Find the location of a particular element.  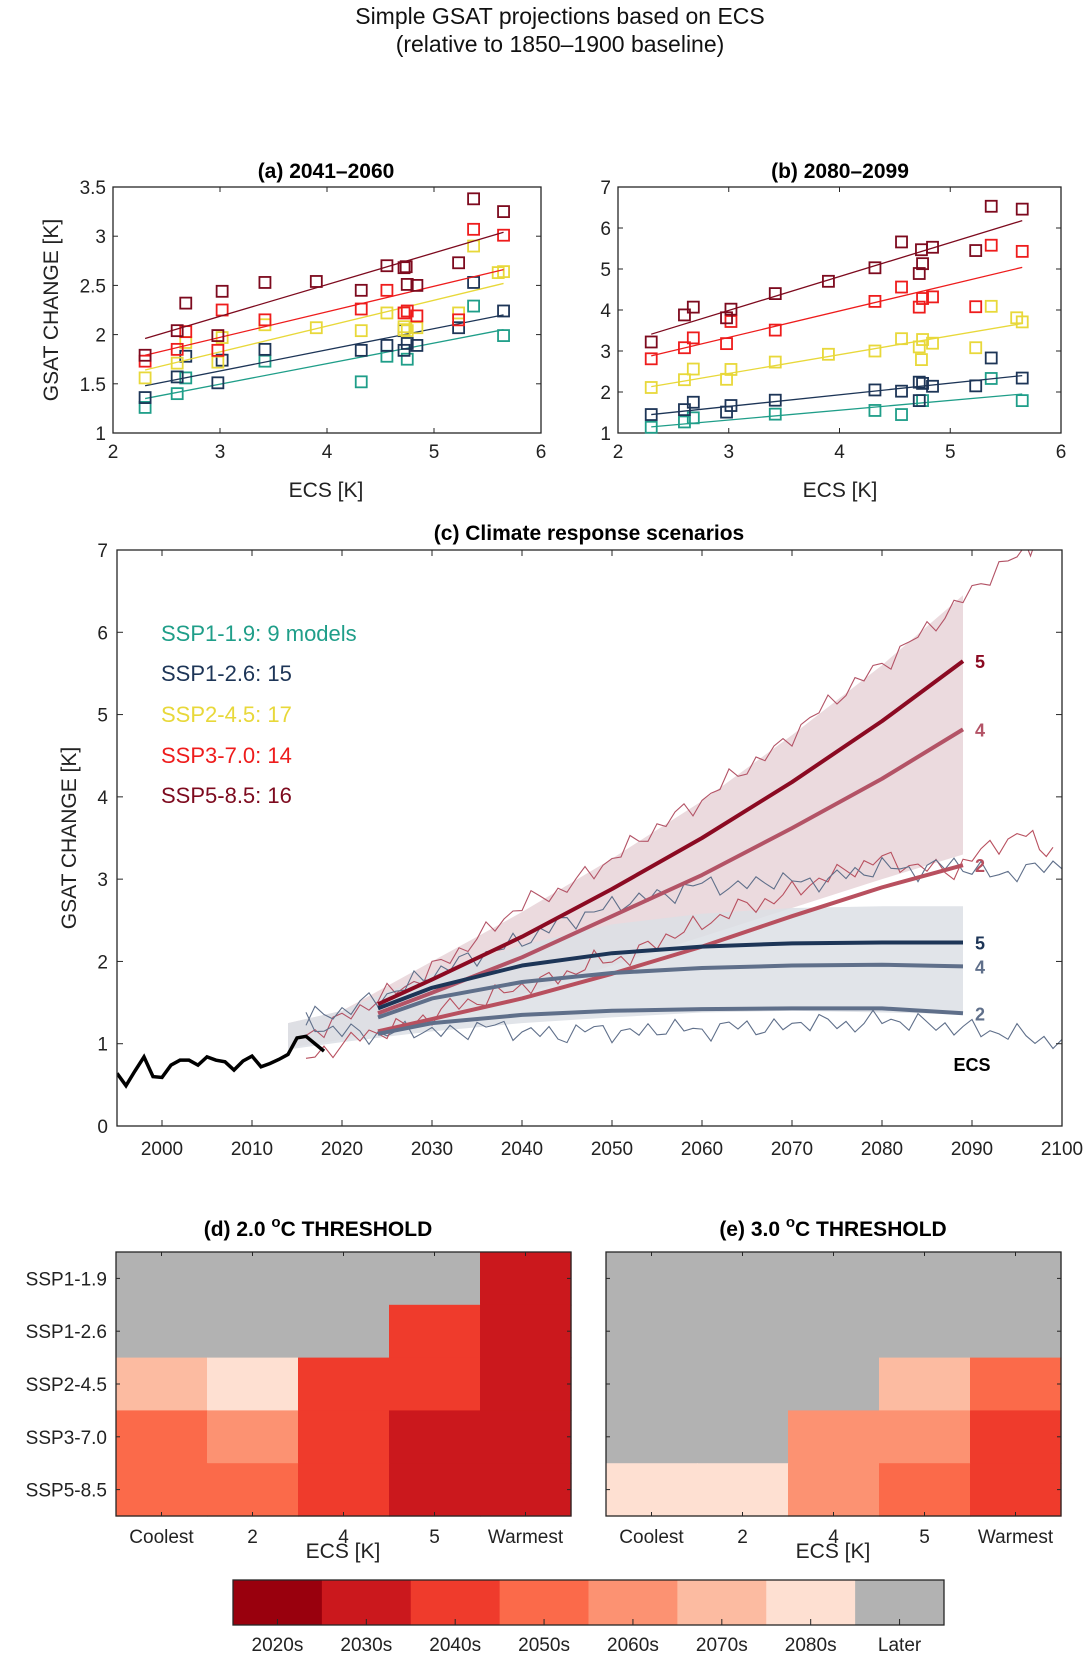

ecs-end-label: 2 is located at coordinates (980, 866).